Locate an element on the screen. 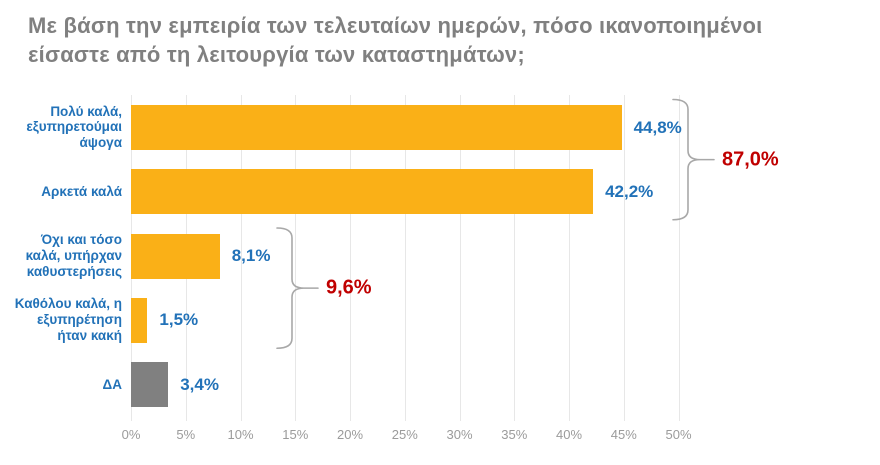 Image resolution: width=880 pixels, height=465 pixels. value-label: 8,1% is located at coordinates (251, 255).